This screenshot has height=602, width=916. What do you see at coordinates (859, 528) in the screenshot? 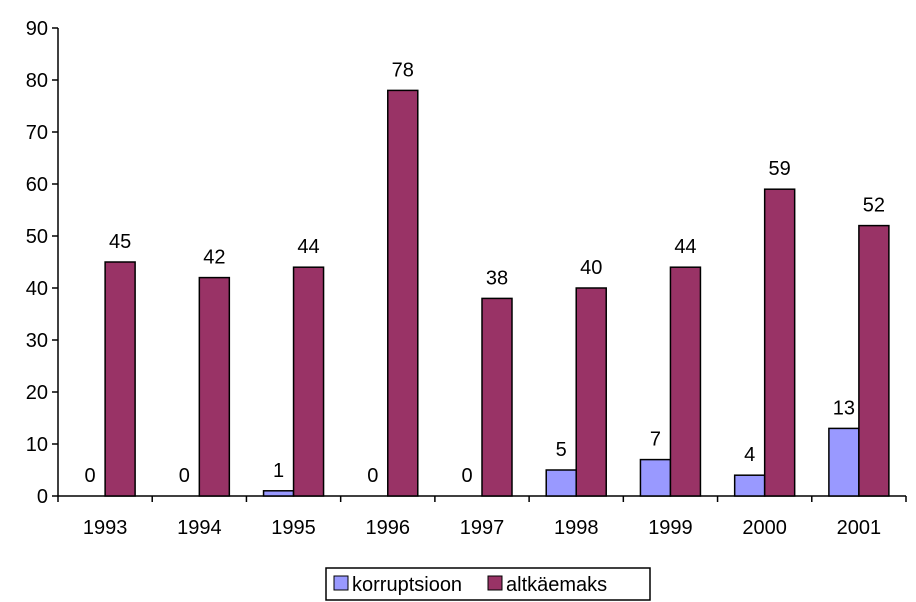
I see `x-tick-label: 2001` at bounding box center [859, 528].